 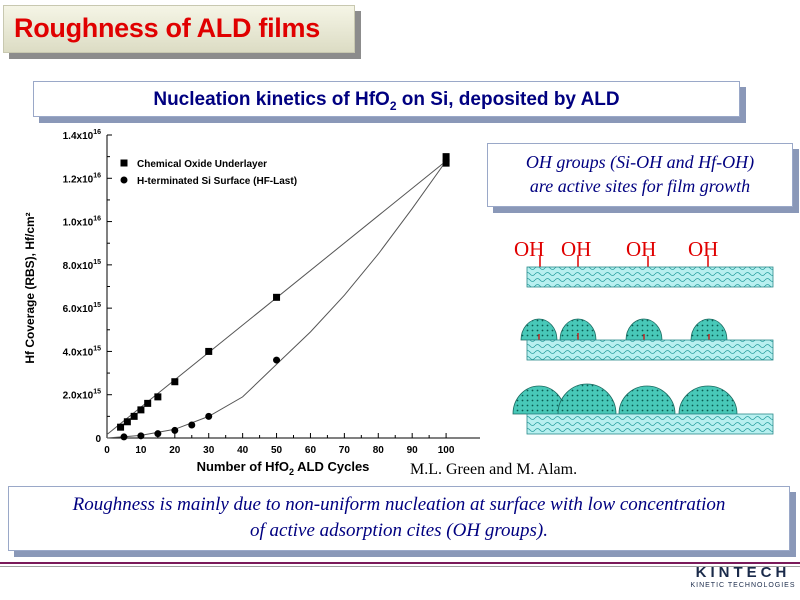 What do you see at coordinates (277, 450) in the screenshot?
I see `x-tick-label: 50` at bounding box center [277, 450].